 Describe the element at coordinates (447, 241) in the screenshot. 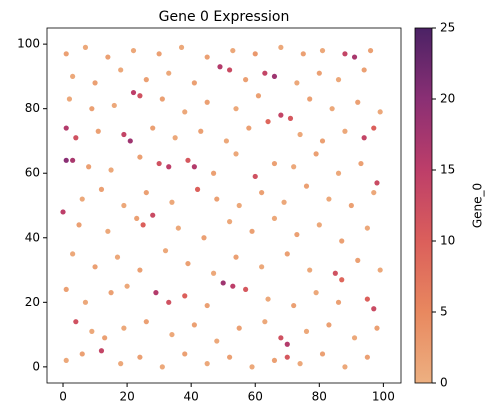

I see `colorbar-tick-label: 10` at that location.